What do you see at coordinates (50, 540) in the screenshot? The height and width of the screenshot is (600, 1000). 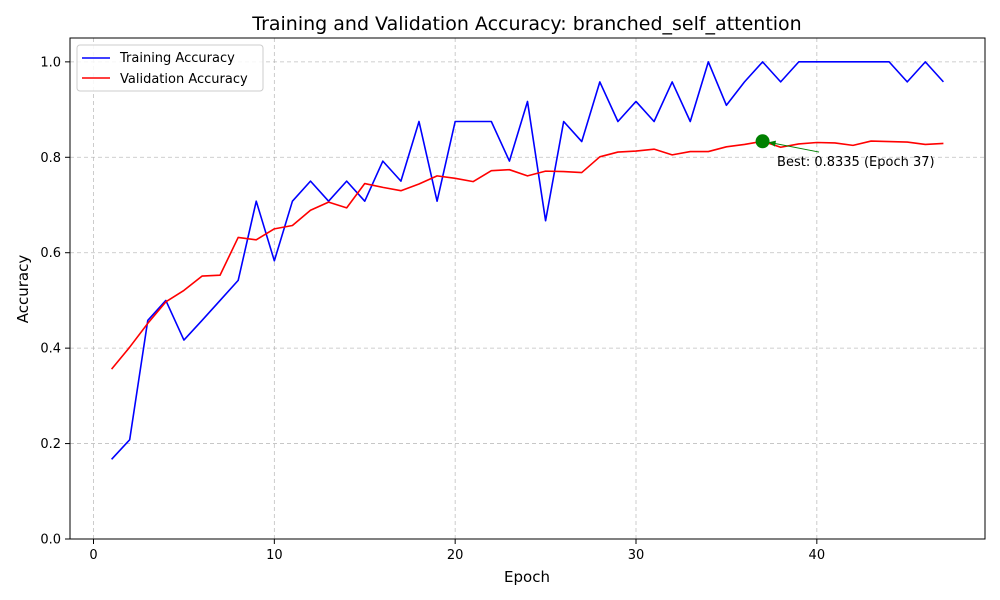 I see `y-tick-label: 0.0` at bounding box center [50, 540].